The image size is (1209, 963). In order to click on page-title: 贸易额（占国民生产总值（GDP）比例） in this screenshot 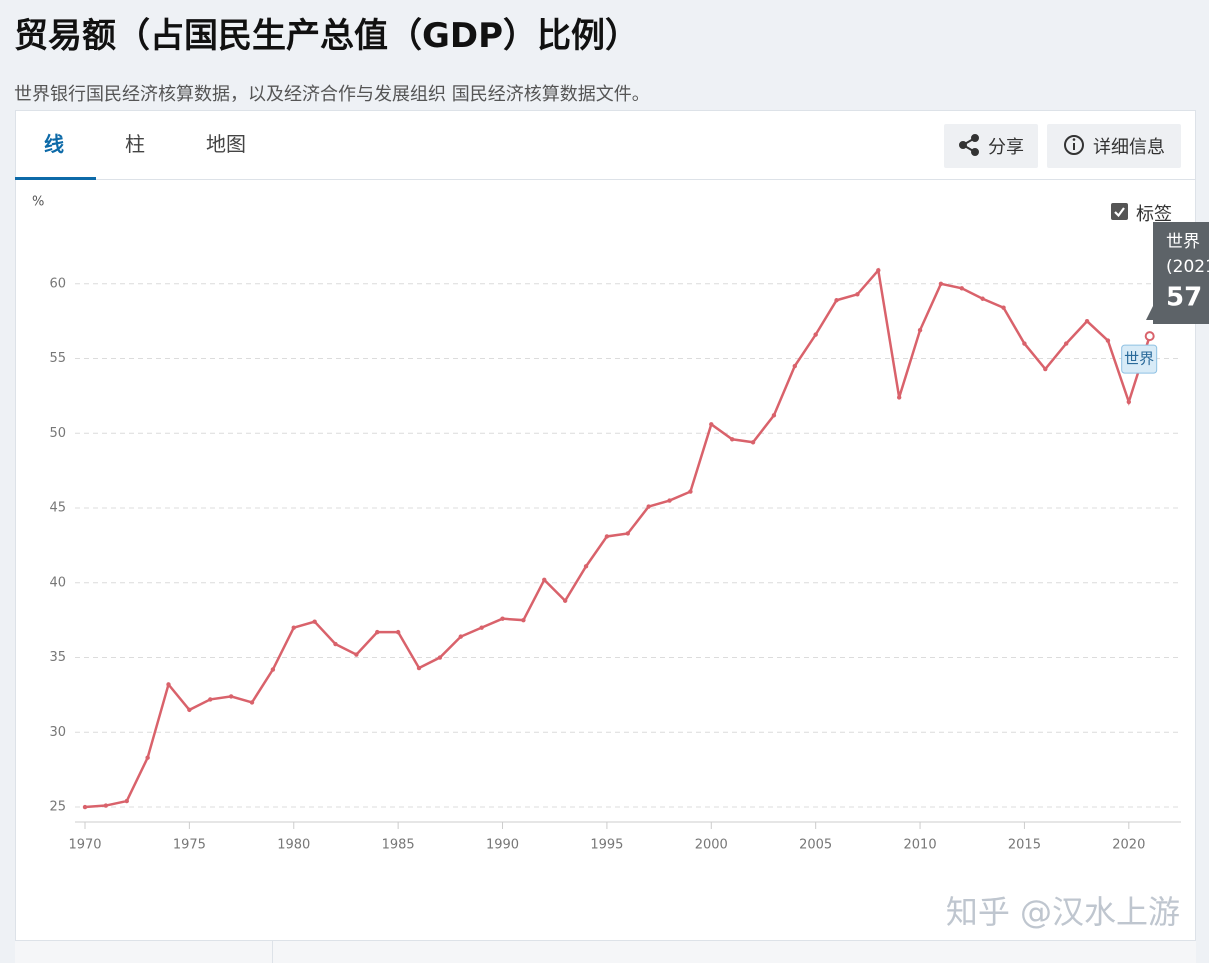, I will do `click(327, 36)`.